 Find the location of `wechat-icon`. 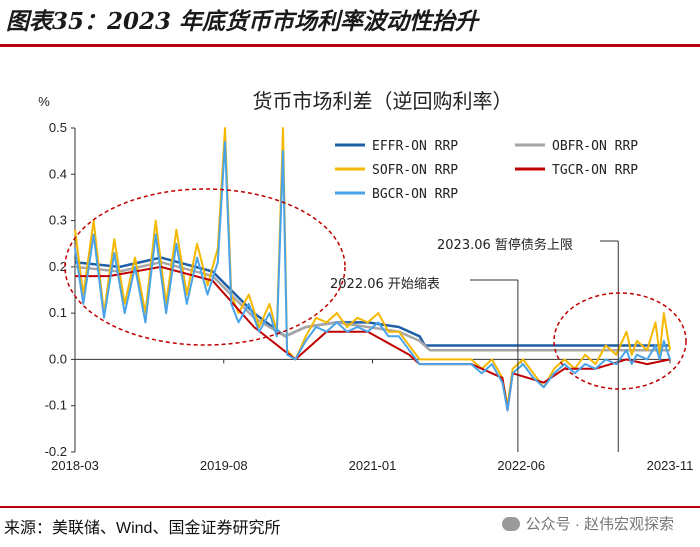

wechat-icon is located at coordinates (510, 524).